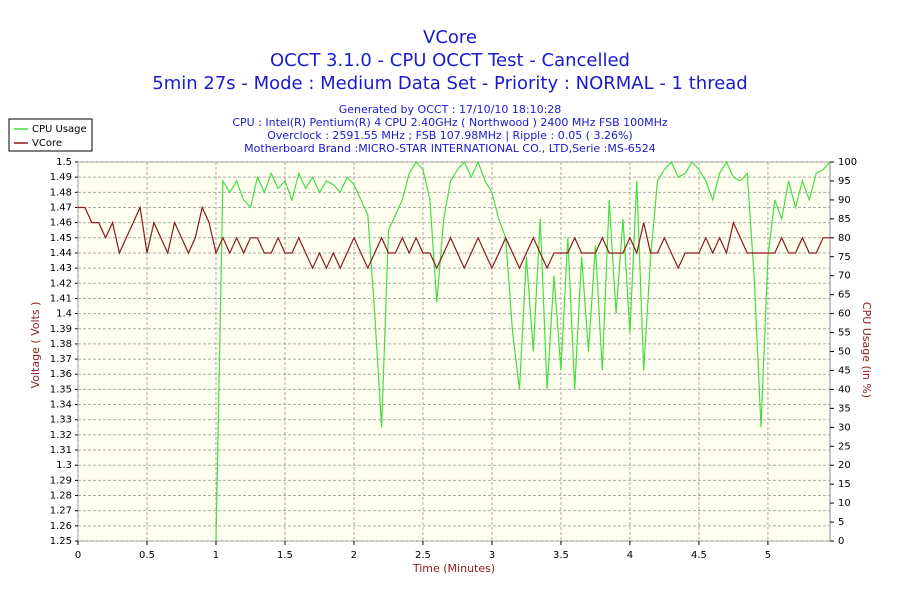  What do you see at coordinates (61, 329) in the screenshot?
I see `y-tick-label: 1.39` at bounding box center [61, 329].